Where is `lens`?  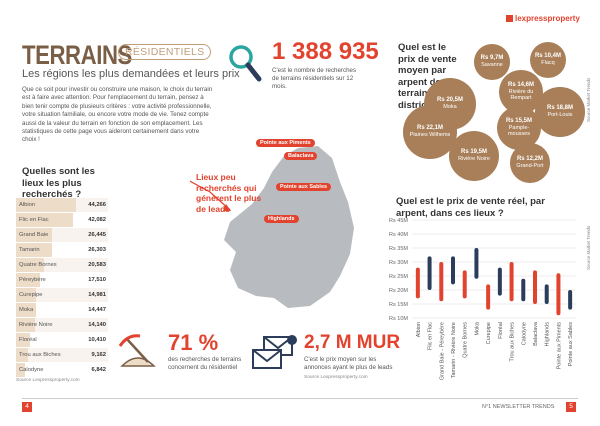 lens is located at coordinates (241, 57).